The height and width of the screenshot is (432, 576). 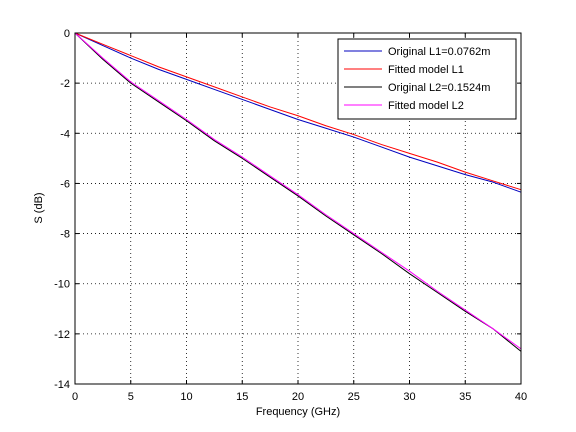 I want to click on legend-label-2: Fitted model L1, so click(x=426, y=70).